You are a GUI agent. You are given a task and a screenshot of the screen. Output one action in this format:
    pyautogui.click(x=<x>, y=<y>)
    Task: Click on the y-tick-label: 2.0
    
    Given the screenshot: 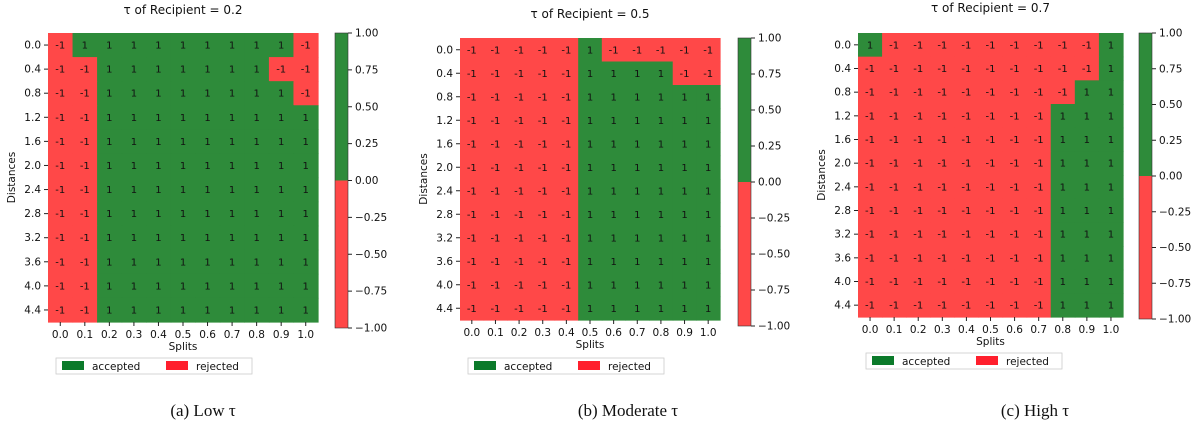 What is the action you would take?
    pyautogui.click(x=842, y=164)
    